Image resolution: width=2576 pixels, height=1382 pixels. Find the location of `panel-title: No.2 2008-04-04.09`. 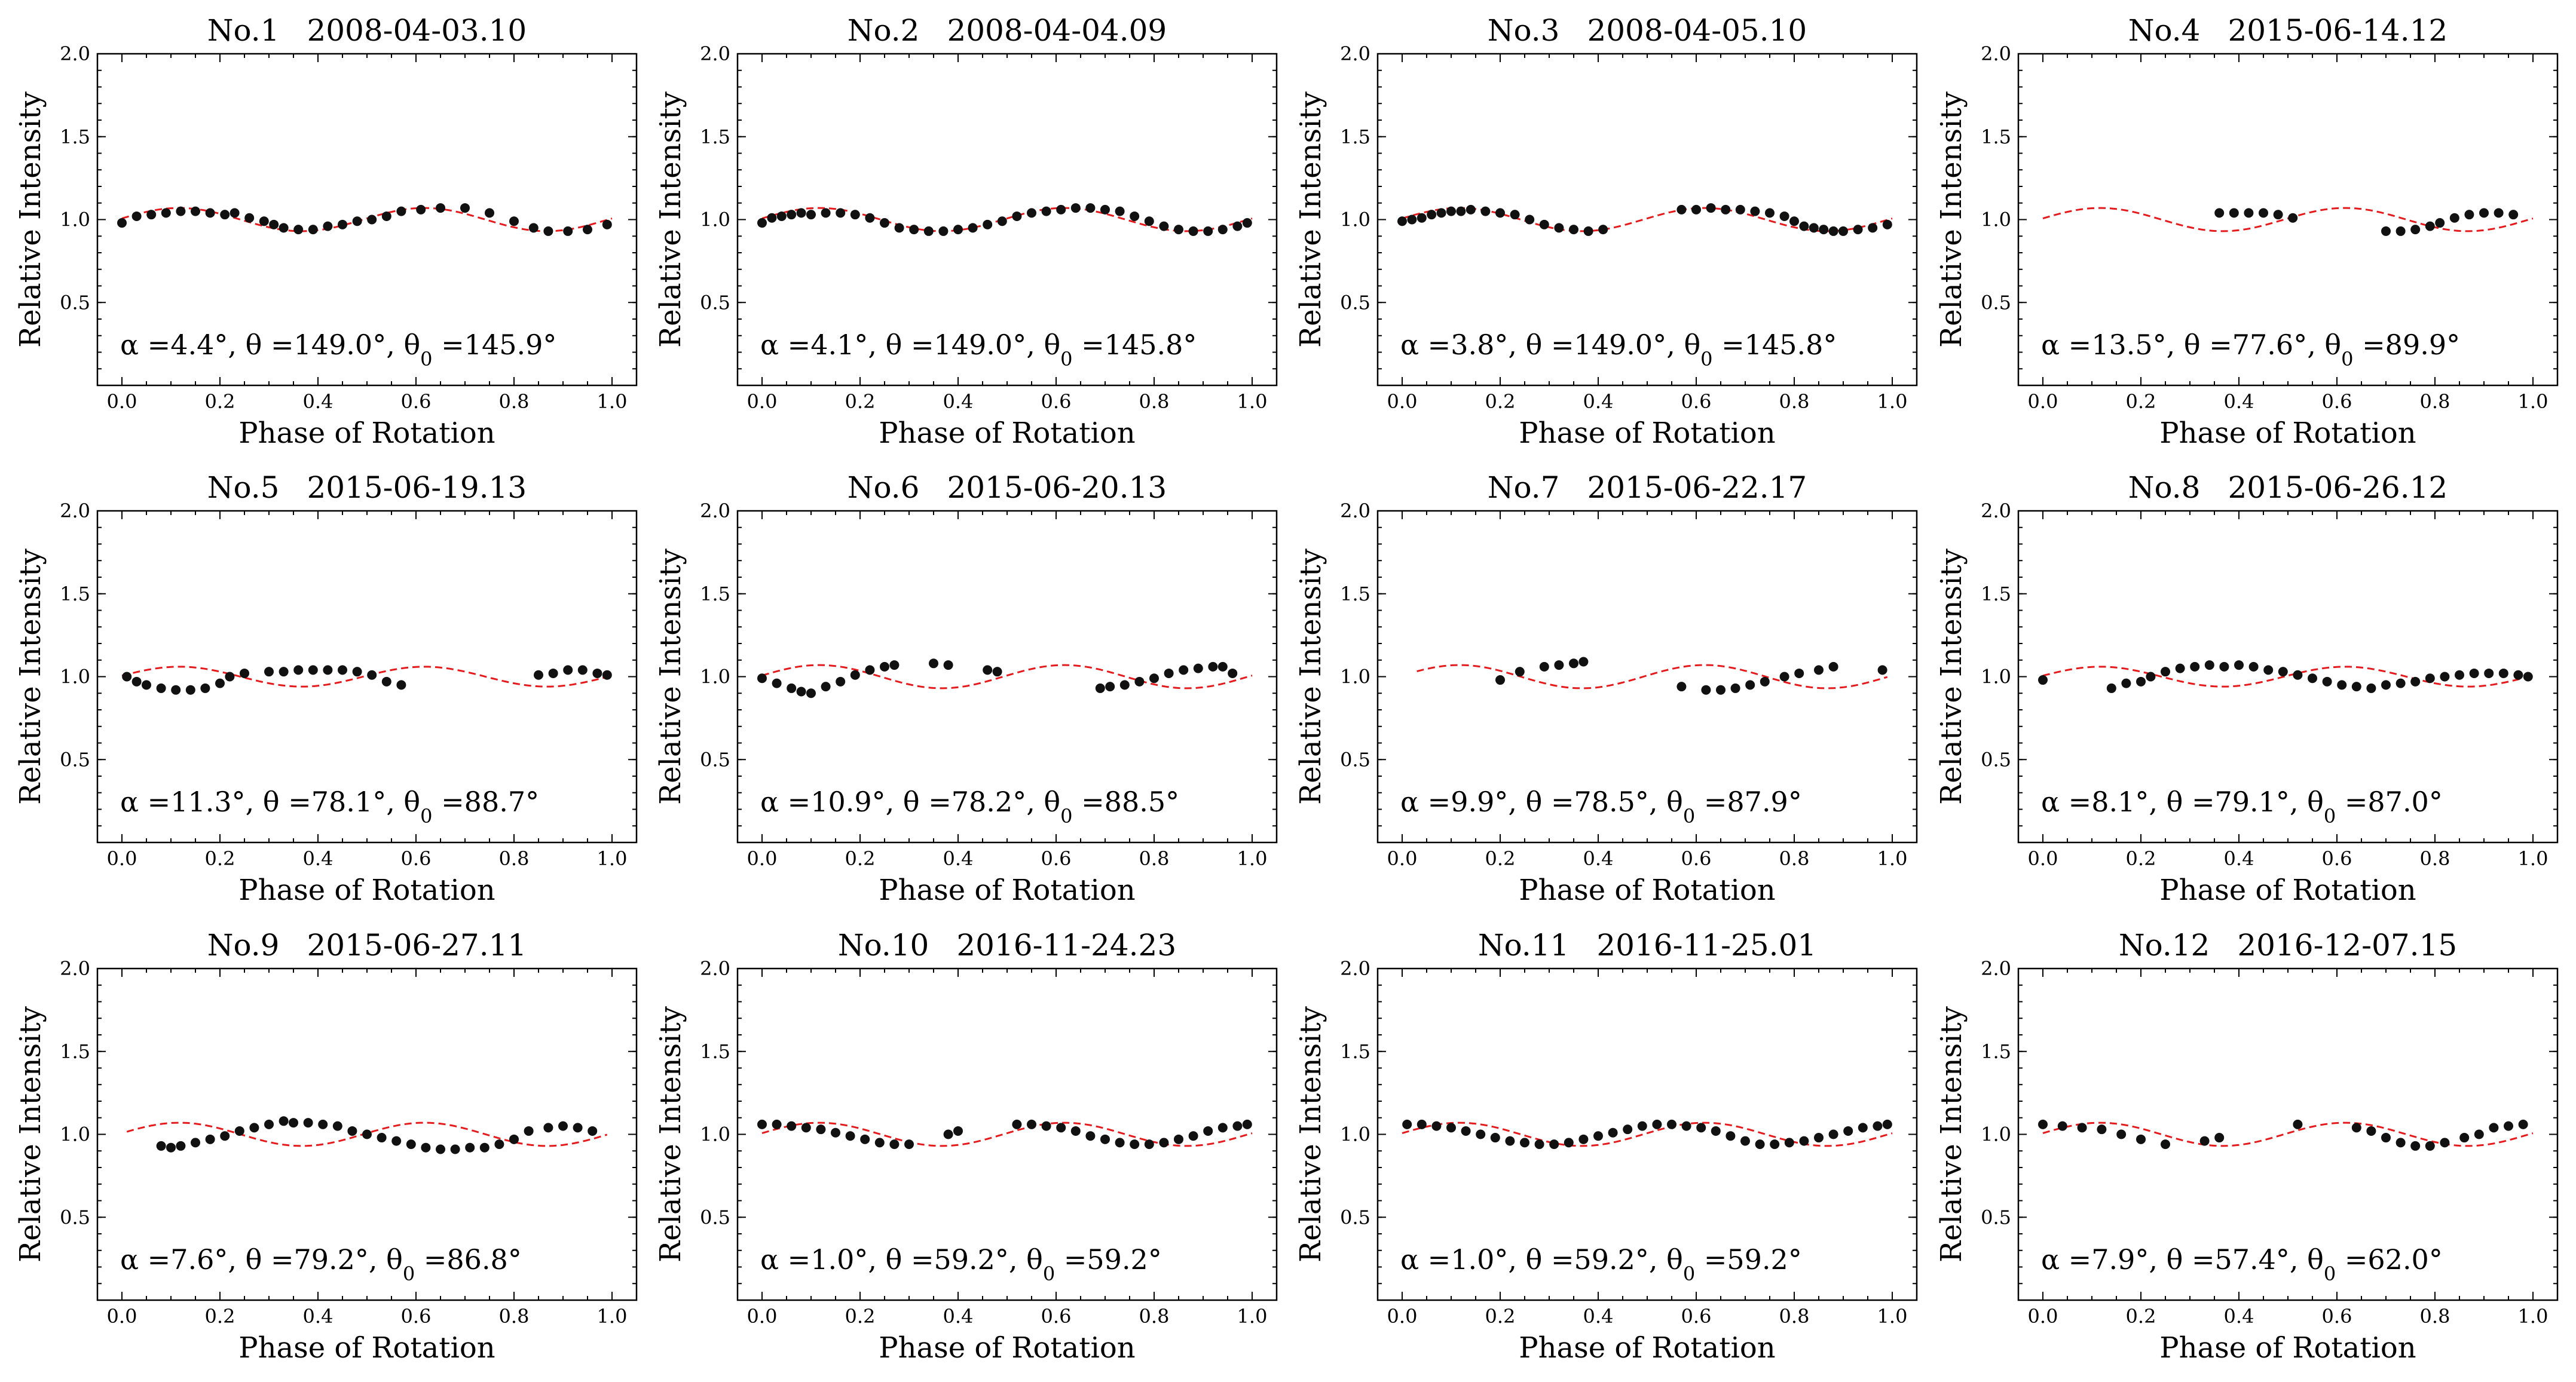

panel-title: No.2 2008-04-04.09 is located at coordinates (1007, 30).